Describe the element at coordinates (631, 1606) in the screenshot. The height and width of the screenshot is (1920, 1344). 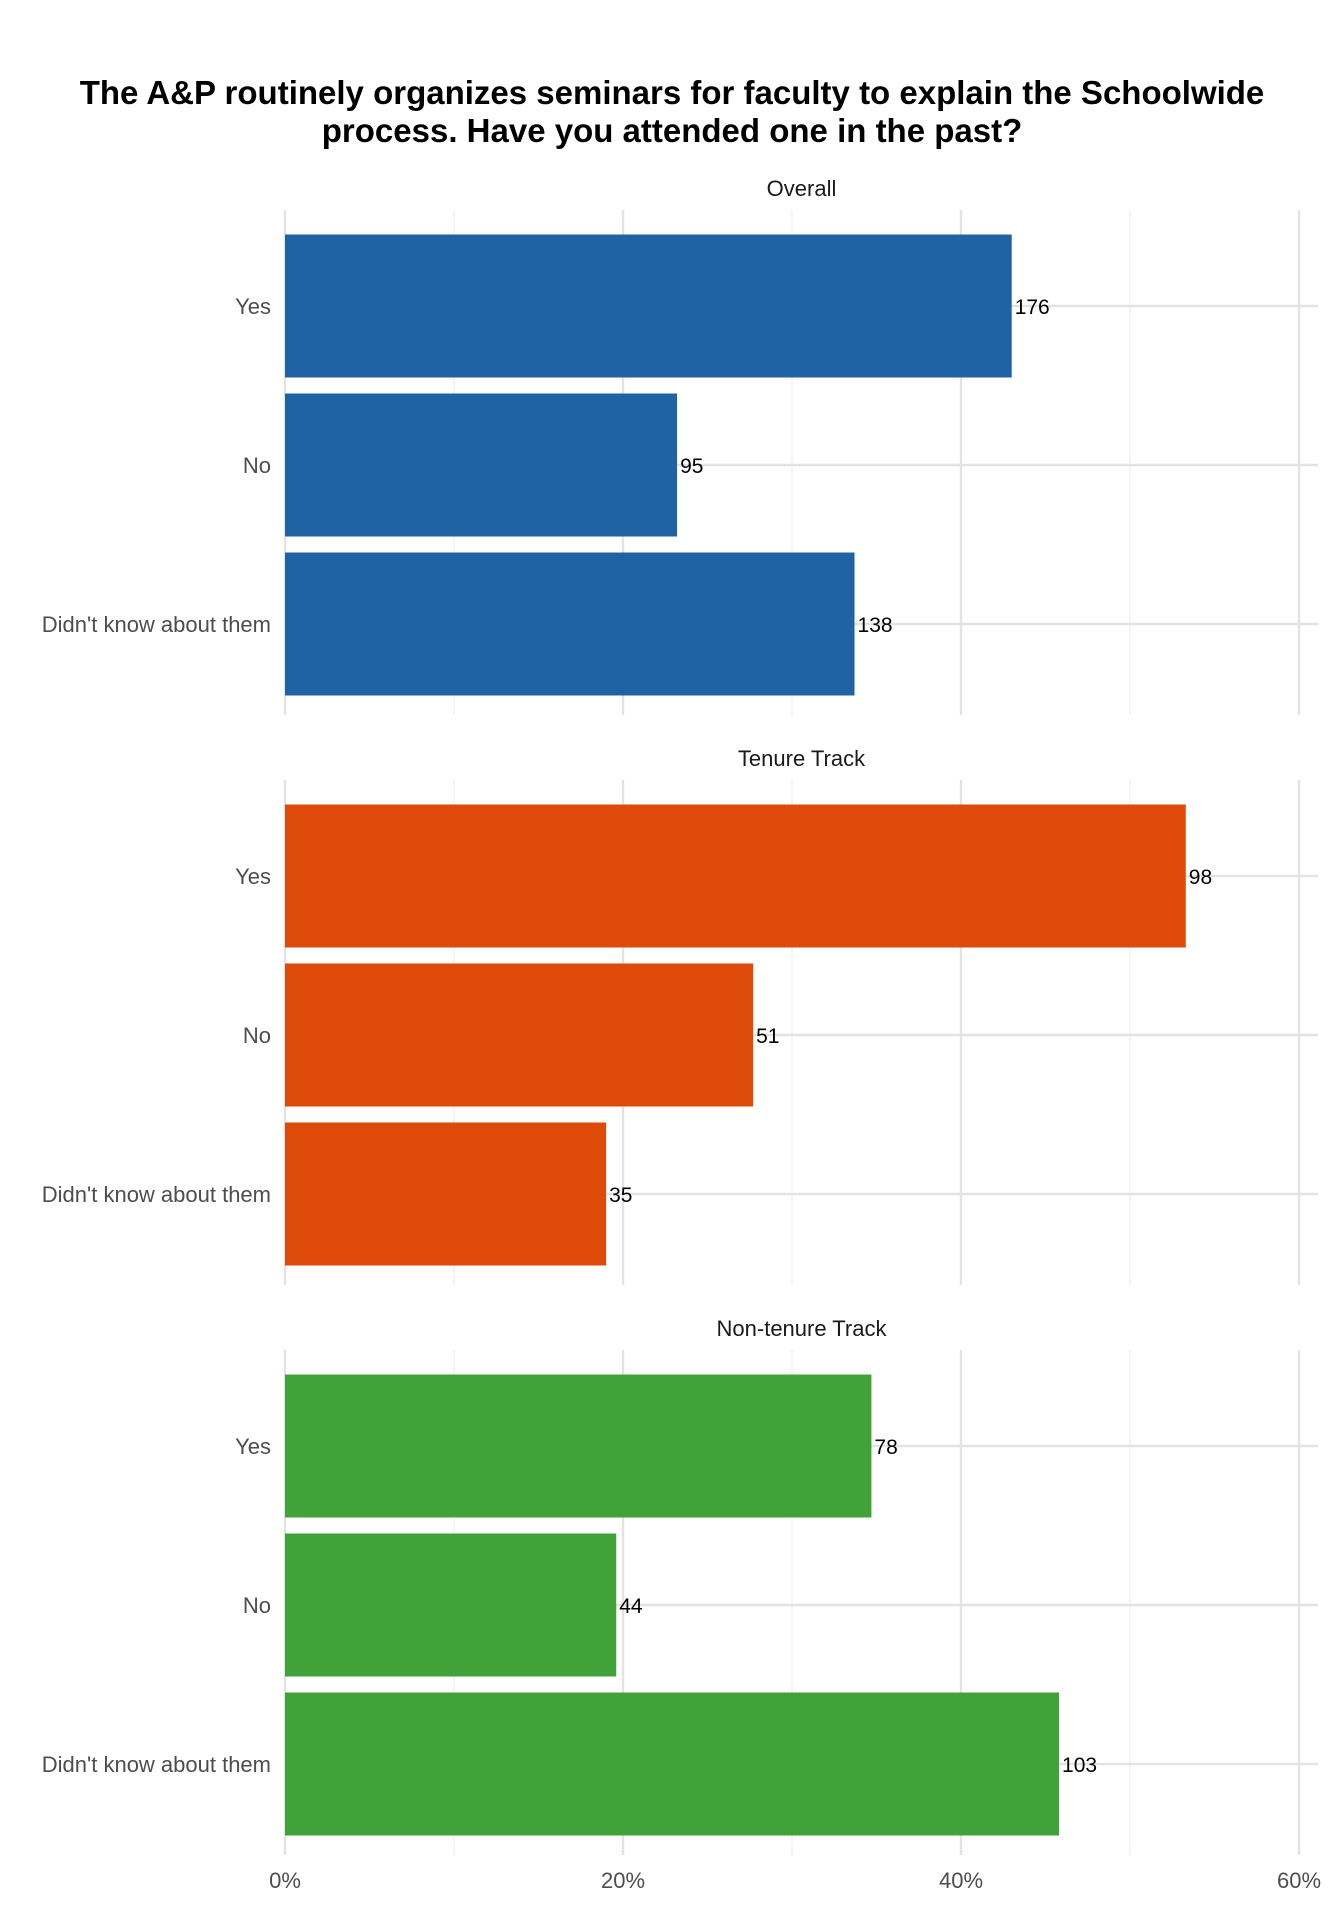
I see `data-label: 44` at that location.